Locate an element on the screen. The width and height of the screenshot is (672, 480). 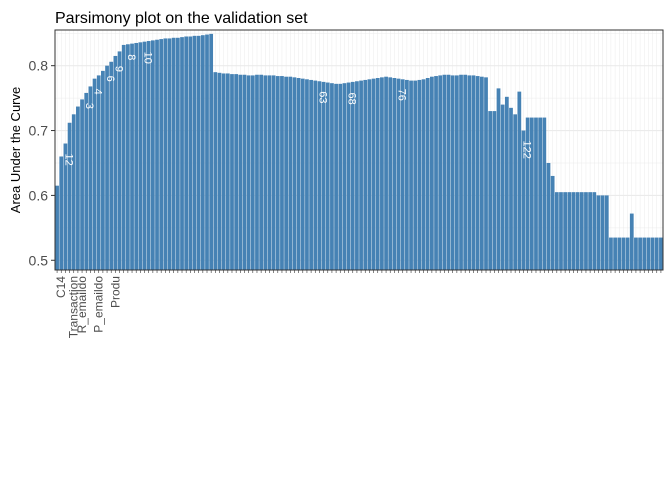
bar-label: 68 is located at coordinates (352, 99).